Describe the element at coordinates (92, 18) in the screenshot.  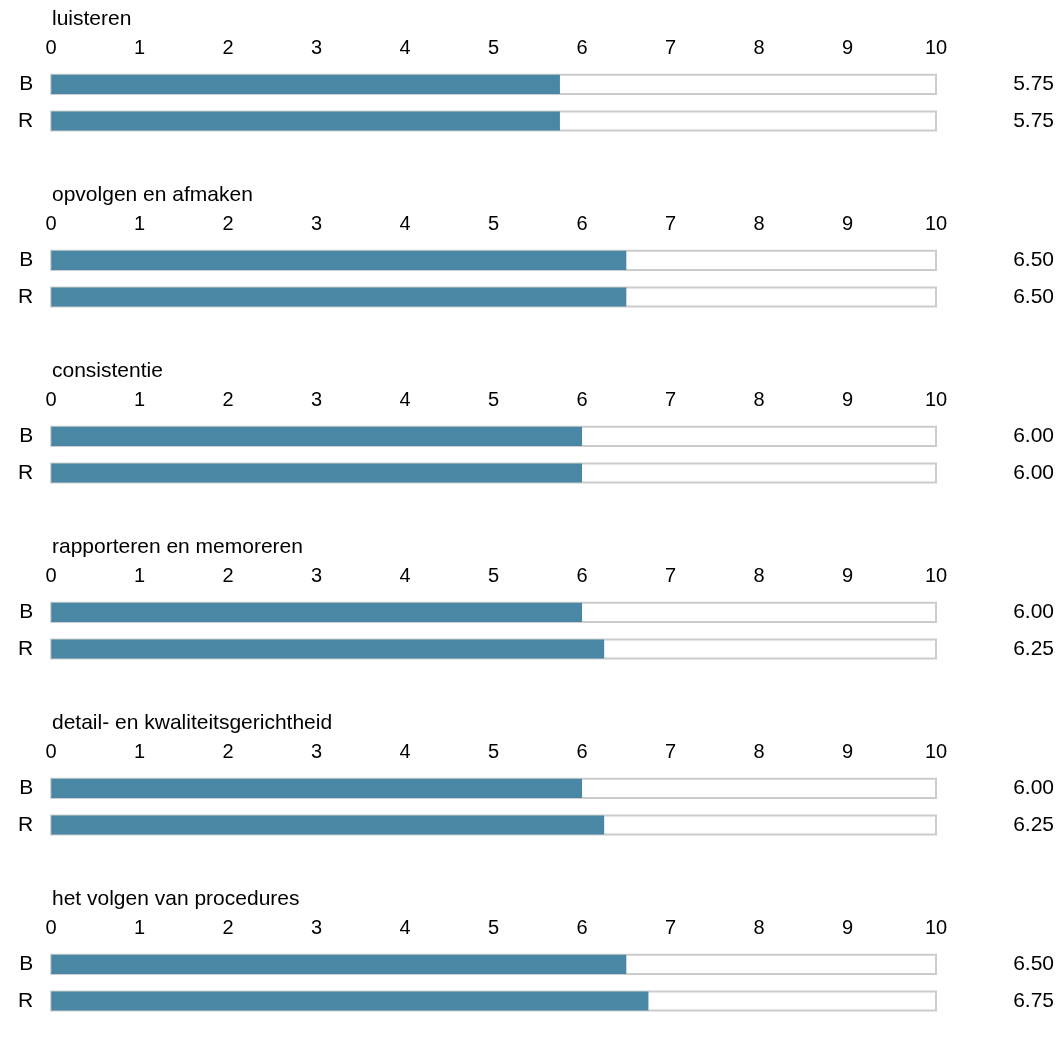
I see `chart-title: luisteren` at that location.